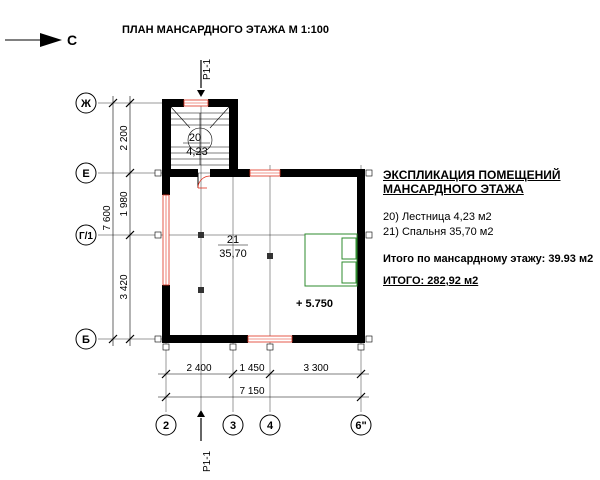 The width and height of the screenshot is (600, 480). What do you see at coordinates (315, 368) in the screenshot?
I see `dim-bottom-segment: 3 300` at bounding box center [315, 368].